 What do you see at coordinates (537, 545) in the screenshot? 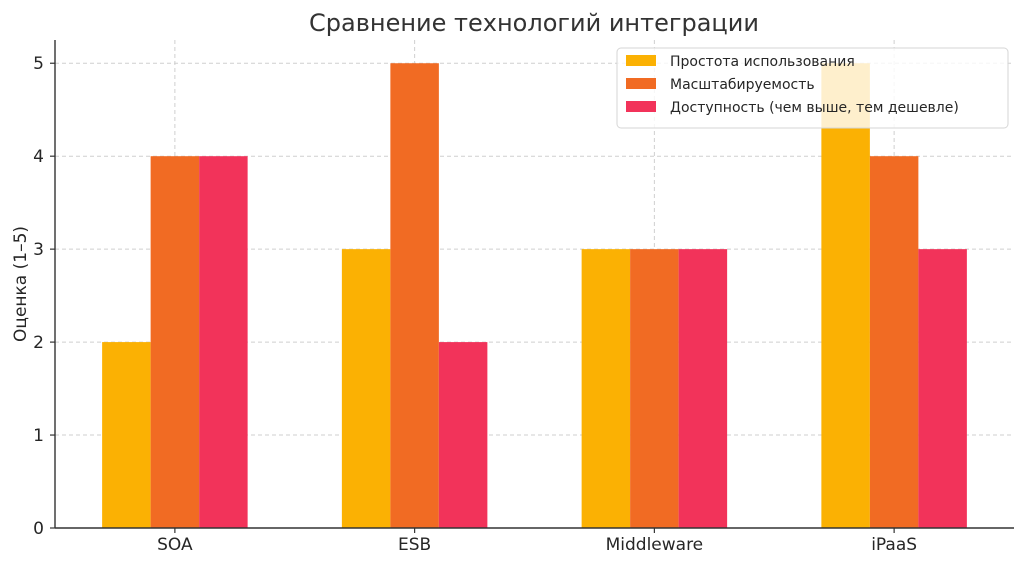
I see `x-tick-labels: SOA ESB Middleware iPaaS` at bounding box center [537, 545].